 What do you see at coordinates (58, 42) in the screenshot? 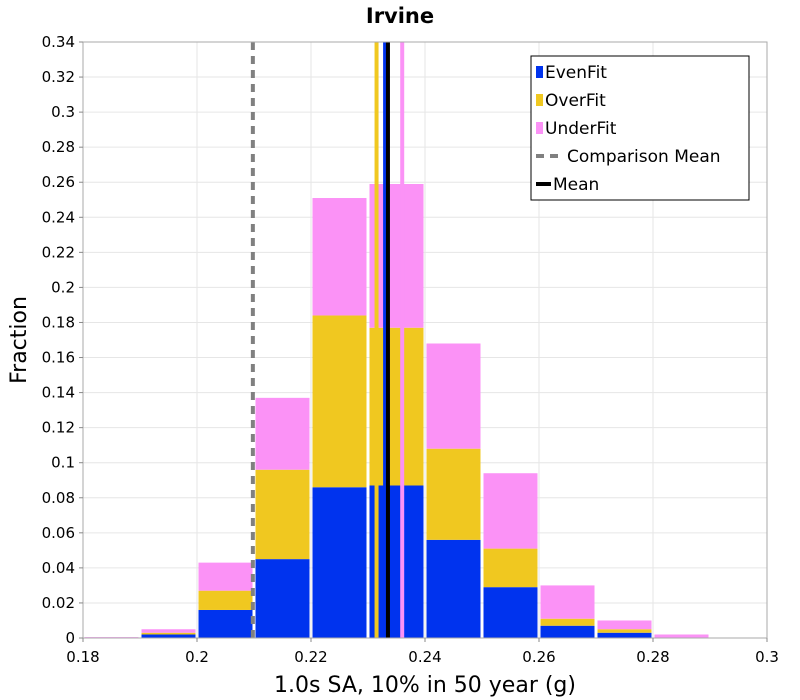
I see `y-tick-label: 0.34` at bounding box center [58, 42].